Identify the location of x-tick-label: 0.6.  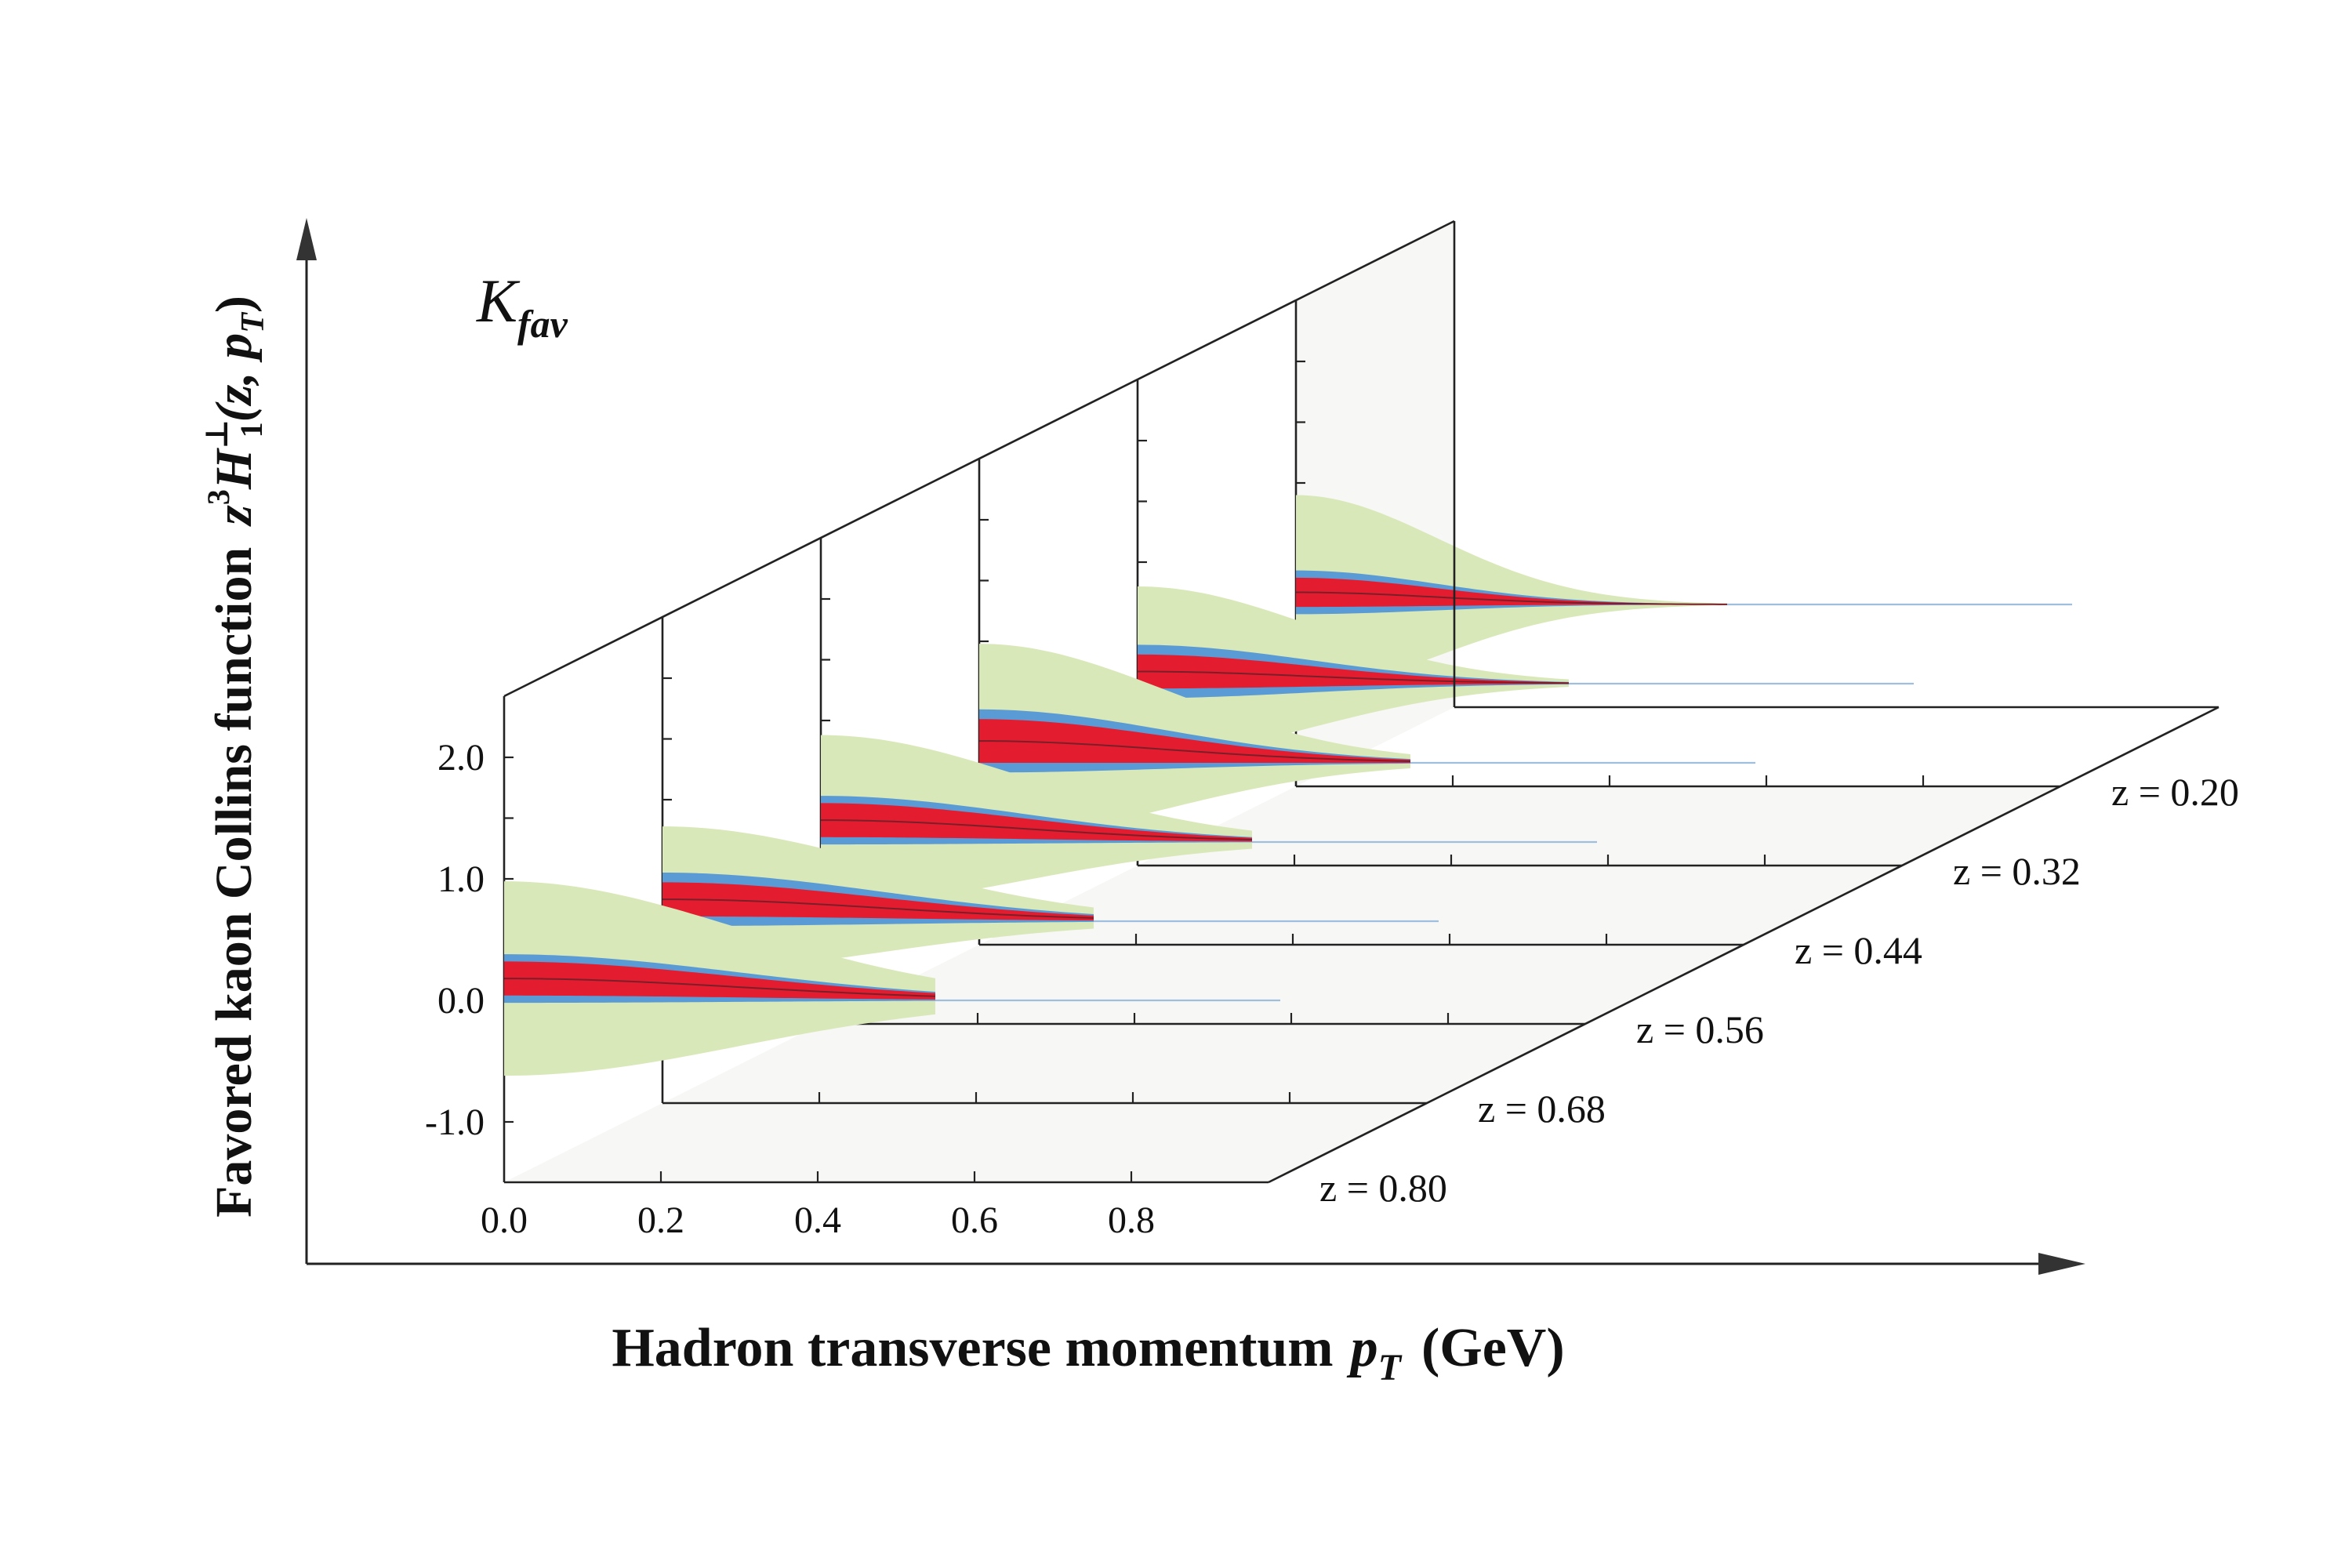
(975, 1220).